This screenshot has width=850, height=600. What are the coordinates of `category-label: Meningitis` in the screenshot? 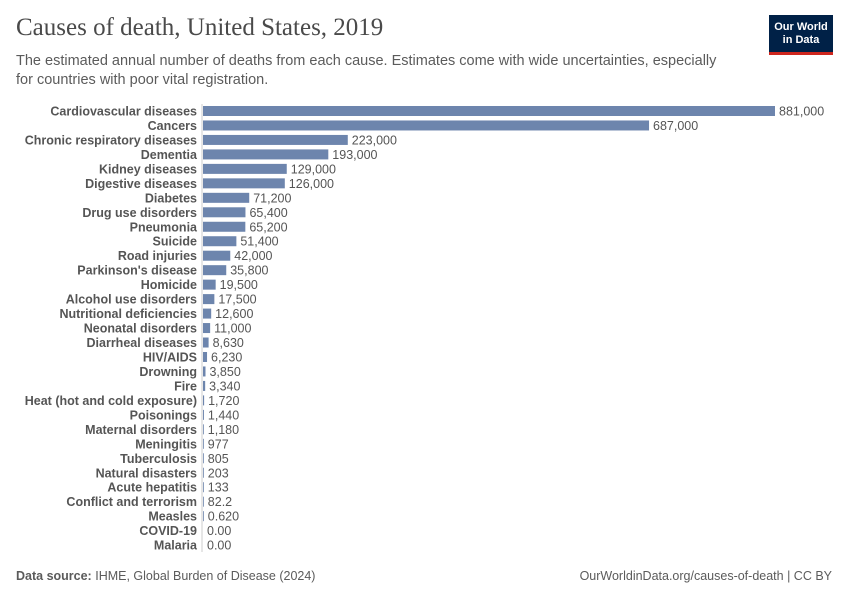 It's located at (166, 444).